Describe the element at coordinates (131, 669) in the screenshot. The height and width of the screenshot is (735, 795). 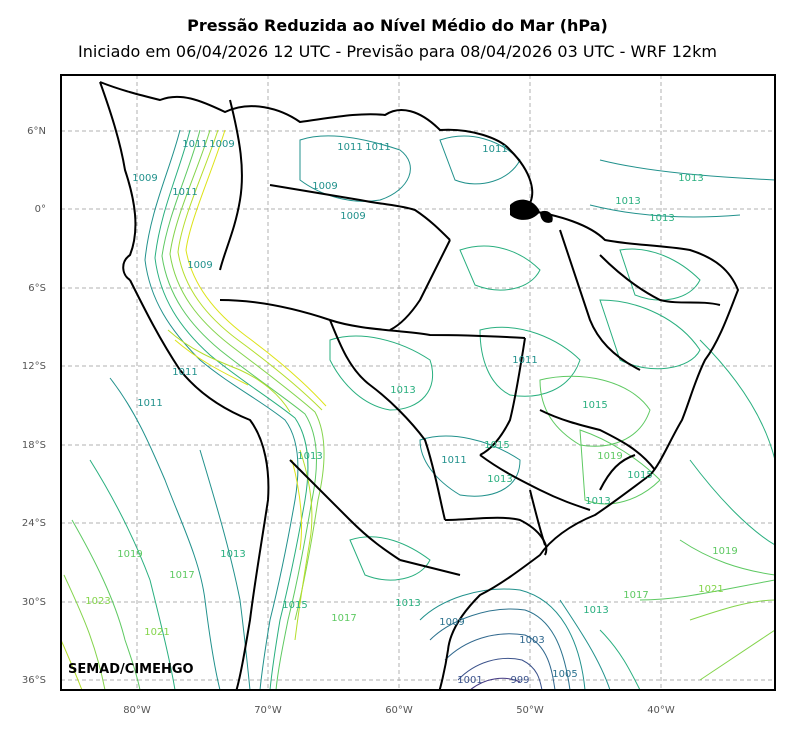
I see `credit-label: SEMAD/CIMEHGO` at that location.